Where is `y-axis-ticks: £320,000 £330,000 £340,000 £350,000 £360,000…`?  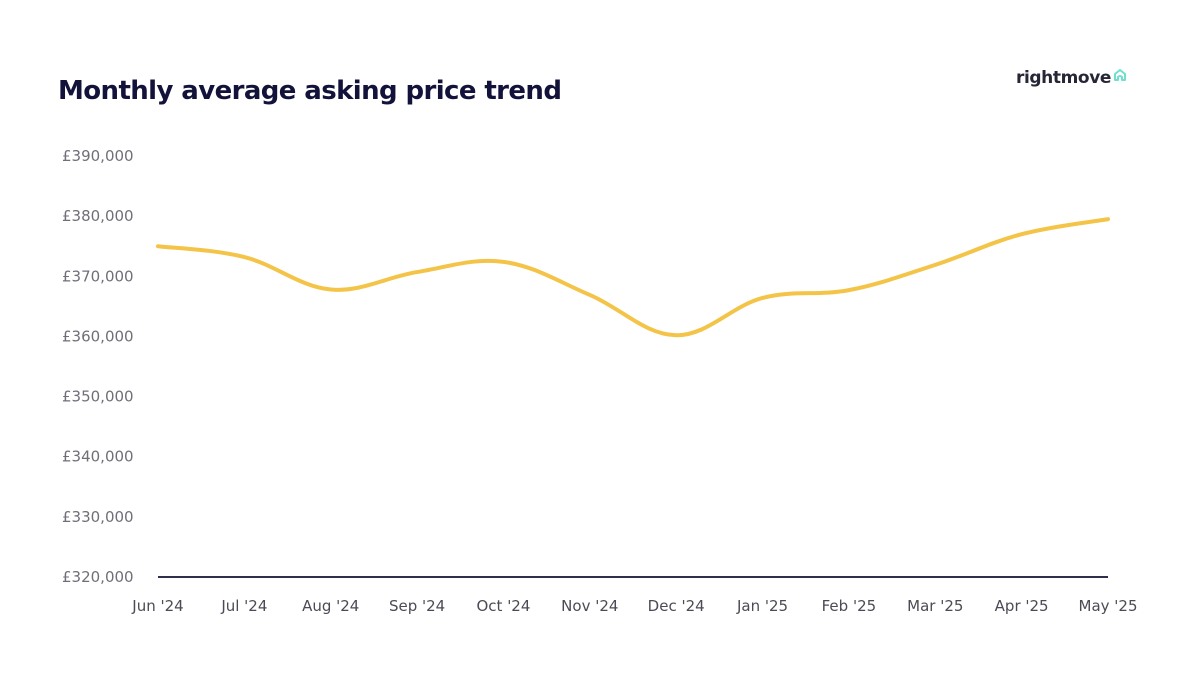 y-axis-ticks: £320,000 £330,000 £340,000 £350,000 £360,000… is located at coordinates (98, 366).